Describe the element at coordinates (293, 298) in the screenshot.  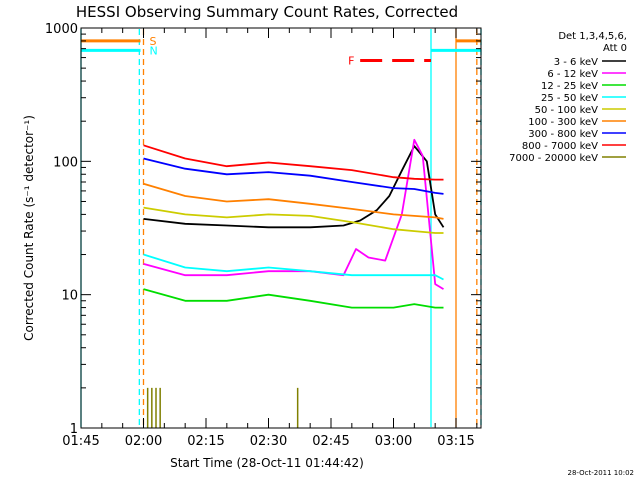
I see `series-12-25-kev` at that location.